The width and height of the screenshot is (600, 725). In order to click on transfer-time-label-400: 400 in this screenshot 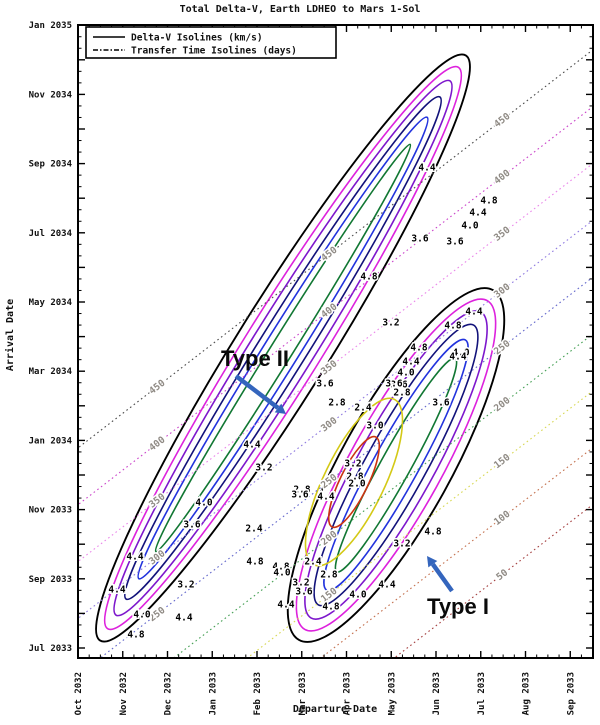, I will do `click(502, 177)`.